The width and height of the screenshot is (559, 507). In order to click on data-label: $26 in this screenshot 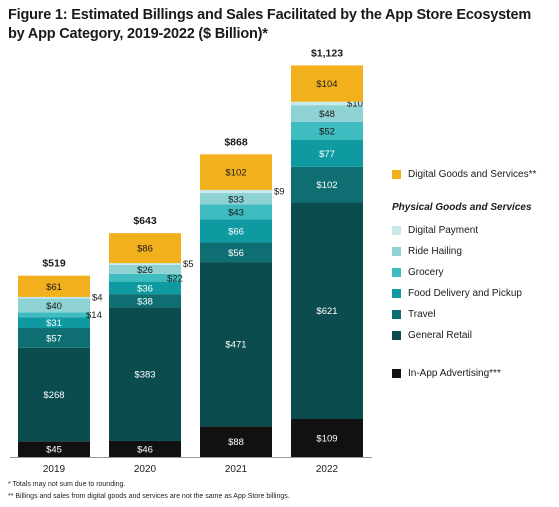, I will do `click(145, 270)`.